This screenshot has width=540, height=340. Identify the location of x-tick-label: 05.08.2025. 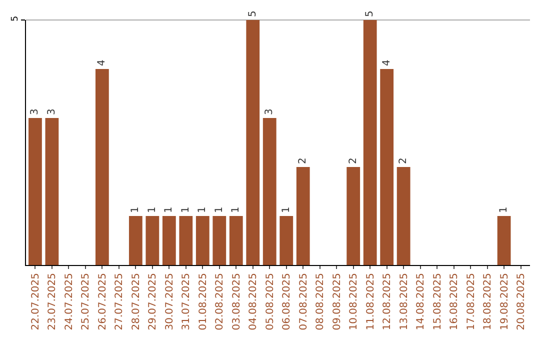
(270, 301).